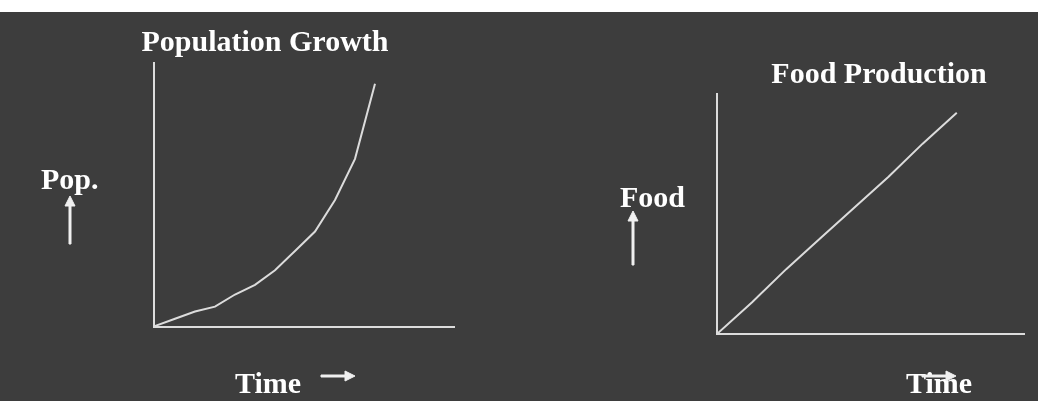 This screenshot has height=401, width=1038. What do you see at coordinates (70, 178) in the screenshot?
I see `y-axis-title: Pop.` at bounding box center [70, 178].